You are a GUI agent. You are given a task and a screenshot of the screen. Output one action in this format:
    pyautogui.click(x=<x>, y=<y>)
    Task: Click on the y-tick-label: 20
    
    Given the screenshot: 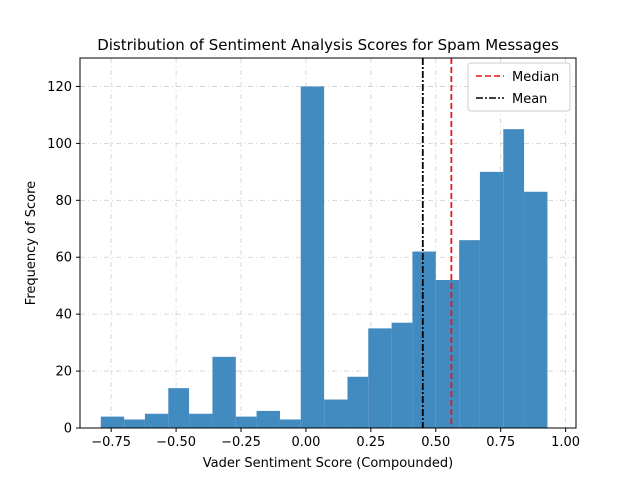 What is the action you would take?
    pyautogui.click(x=63, y=372)
    